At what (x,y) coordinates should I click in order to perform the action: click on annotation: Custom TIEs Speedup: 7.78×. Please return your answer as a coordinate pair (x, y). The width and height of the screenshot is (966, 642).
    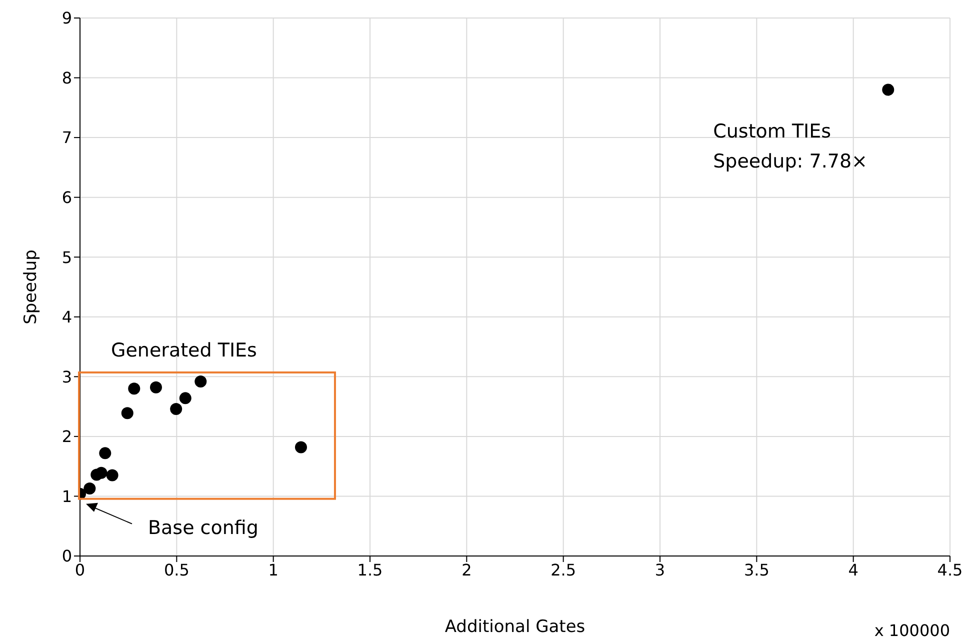
    Looking at the image, I should click on (790, 146).